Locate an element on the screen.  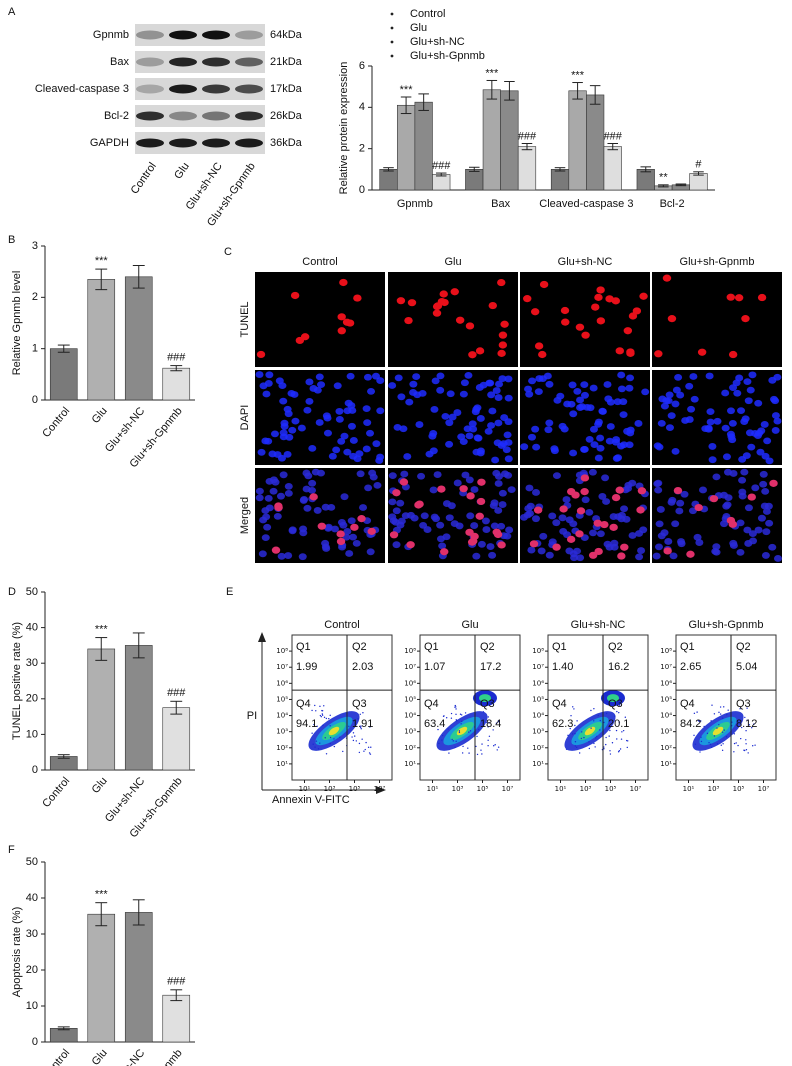
sample-title: Glu+sh-NC is located at coordinates (598, 625).